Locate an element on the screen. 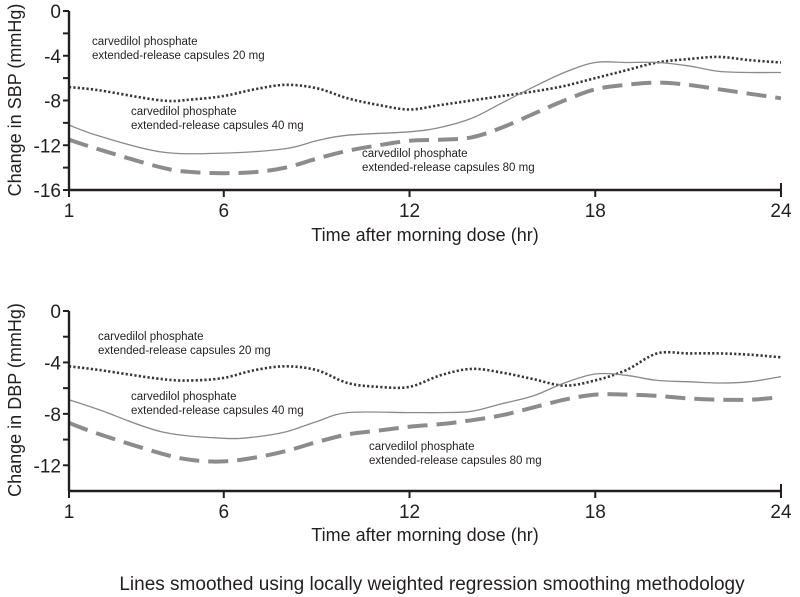 The height and width of the screenshot is (597, 800). dbp-x-tick-label: 1 is located at coordinates (69, 512).